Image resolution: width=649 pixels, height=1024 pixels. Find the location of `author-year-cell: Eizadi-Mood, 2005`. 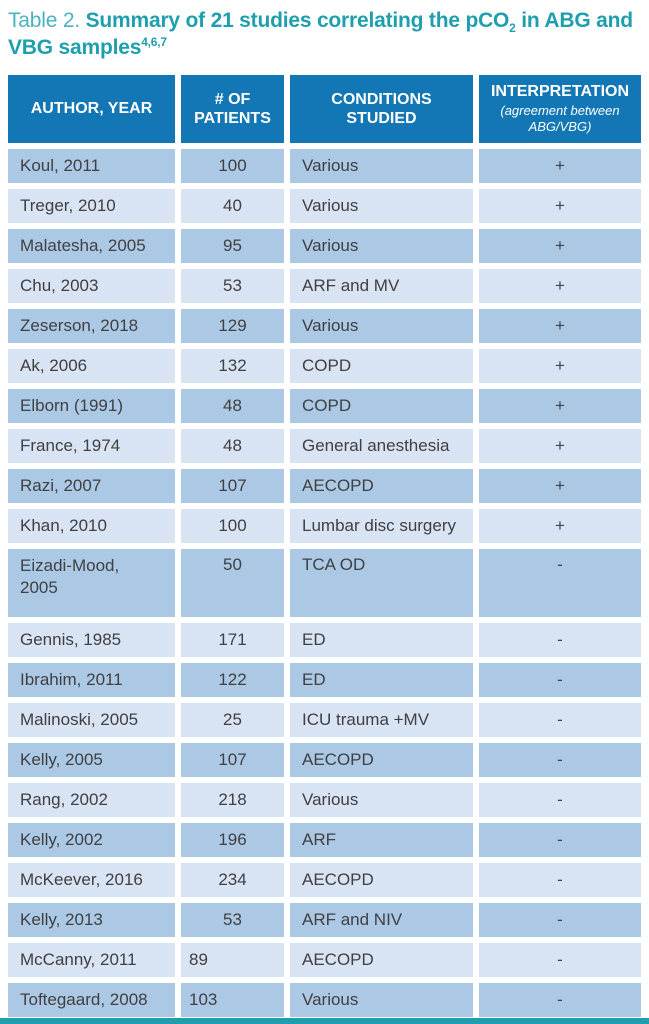

author-year-cell: Eizadi-Mood, 2005 is located at coordinates (91, 582).